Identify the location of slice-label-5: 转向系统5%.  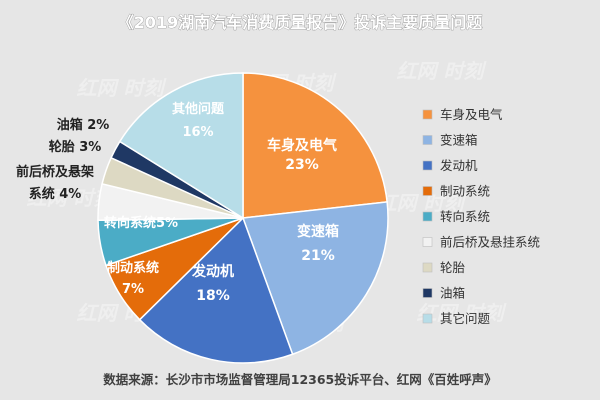
(141, 223).